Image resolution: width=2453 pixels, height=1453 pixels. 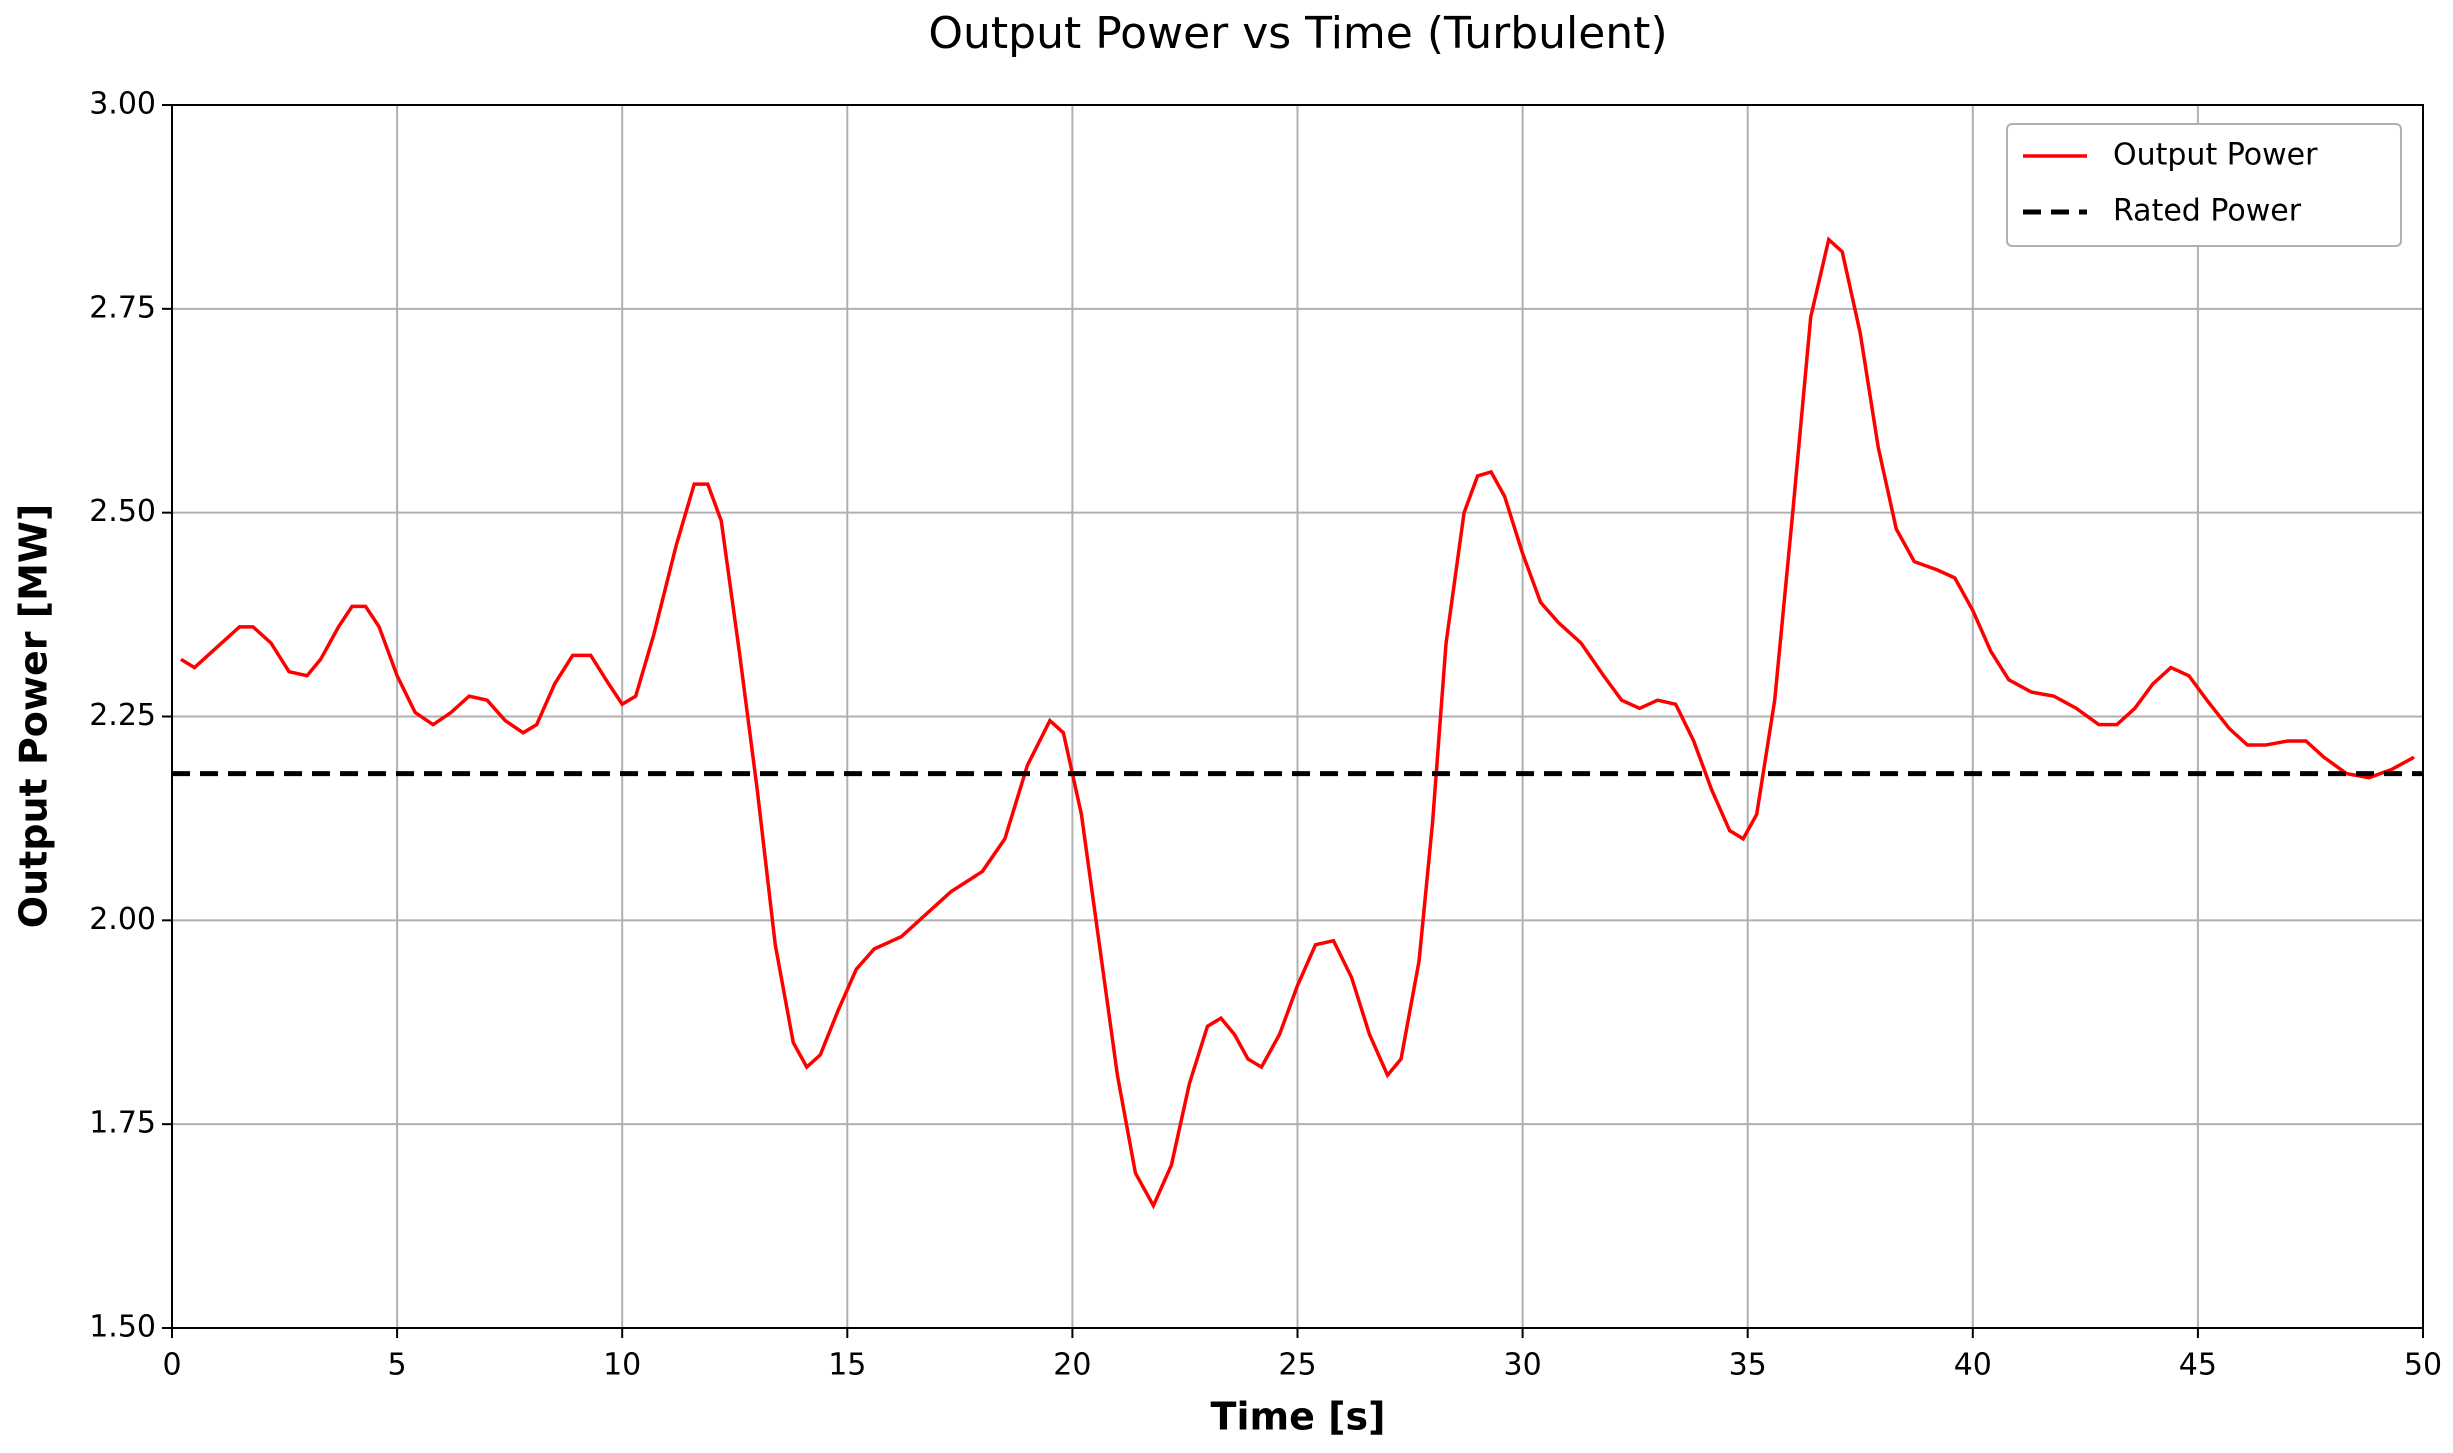 What do you see at coordinates (122, 715) in the screenshot?
I see `y-tick-label: 2.25` at bounding box center [122, 715].